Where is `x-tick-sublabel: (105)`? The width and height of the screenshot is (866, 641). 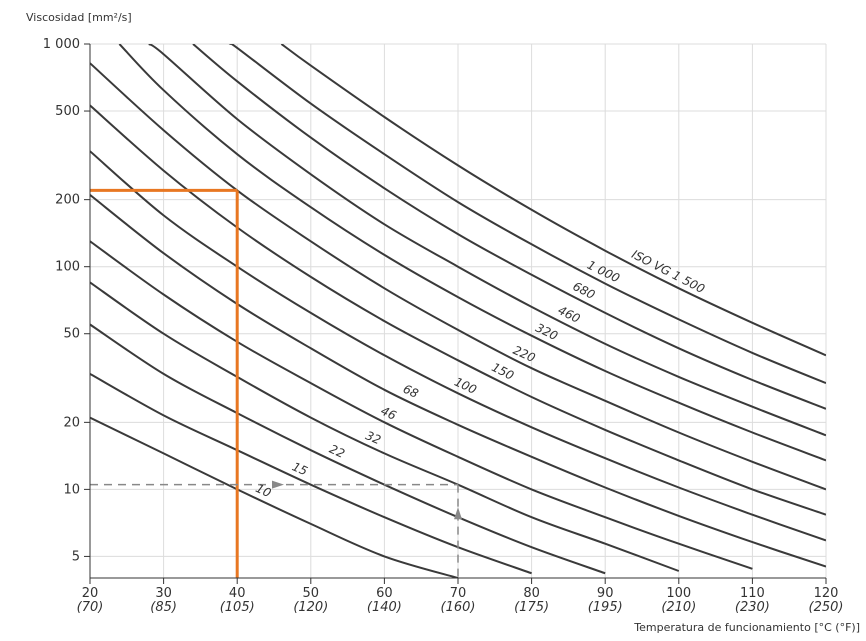
x-tick-sublabel: (105) is located at coordinates (237, 607).